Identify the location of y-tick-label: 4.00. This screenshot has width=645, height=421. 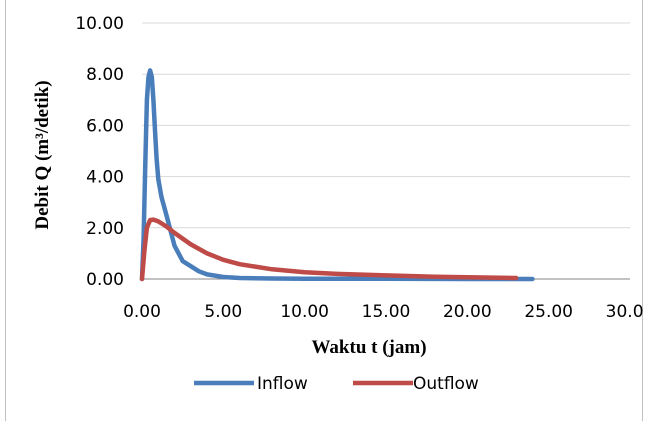
(105, 178).